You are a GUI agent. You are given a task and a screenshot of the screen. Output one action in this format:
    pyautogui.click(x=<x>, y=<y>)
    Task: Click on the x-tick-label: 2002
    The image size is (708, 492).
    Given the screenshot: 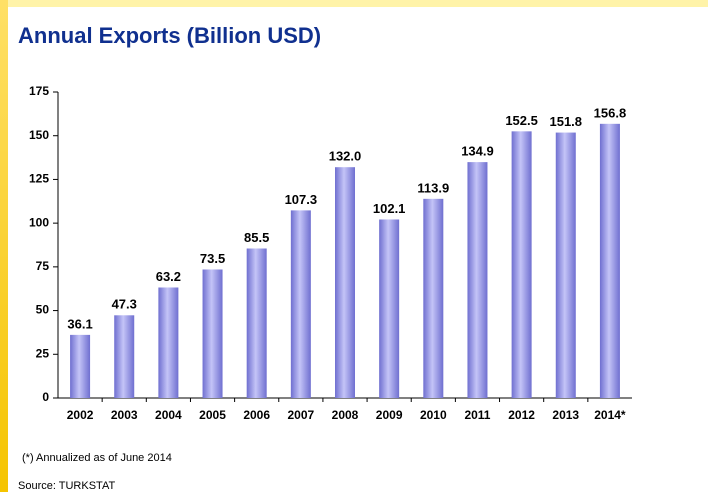 What is the action you would take?
    pyautogui.click(x=80, y=415)
    